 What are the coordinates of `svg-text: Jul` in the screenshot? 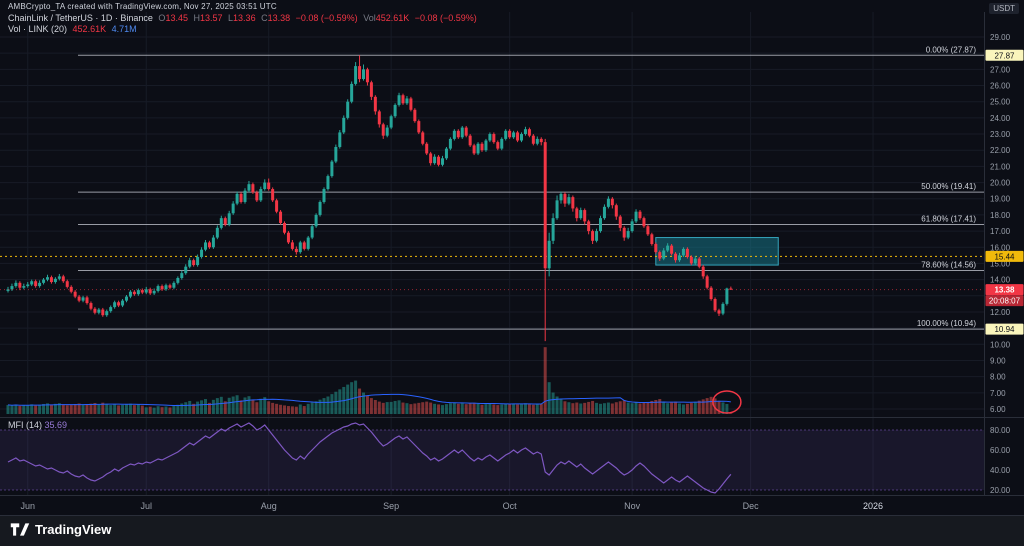 It's located at (146, 506).